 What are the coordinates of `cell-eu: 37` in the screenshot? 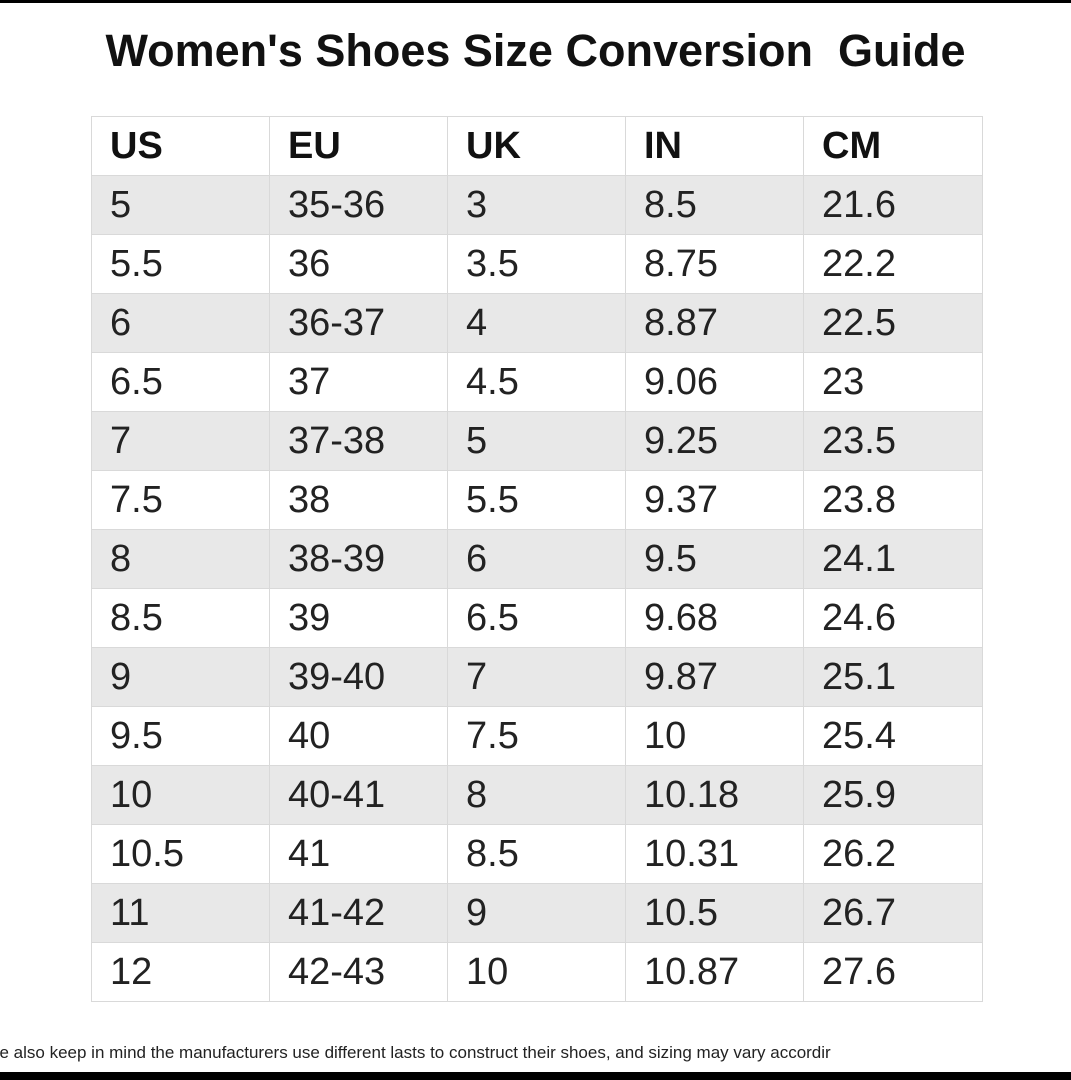 It's located at (358, 382).